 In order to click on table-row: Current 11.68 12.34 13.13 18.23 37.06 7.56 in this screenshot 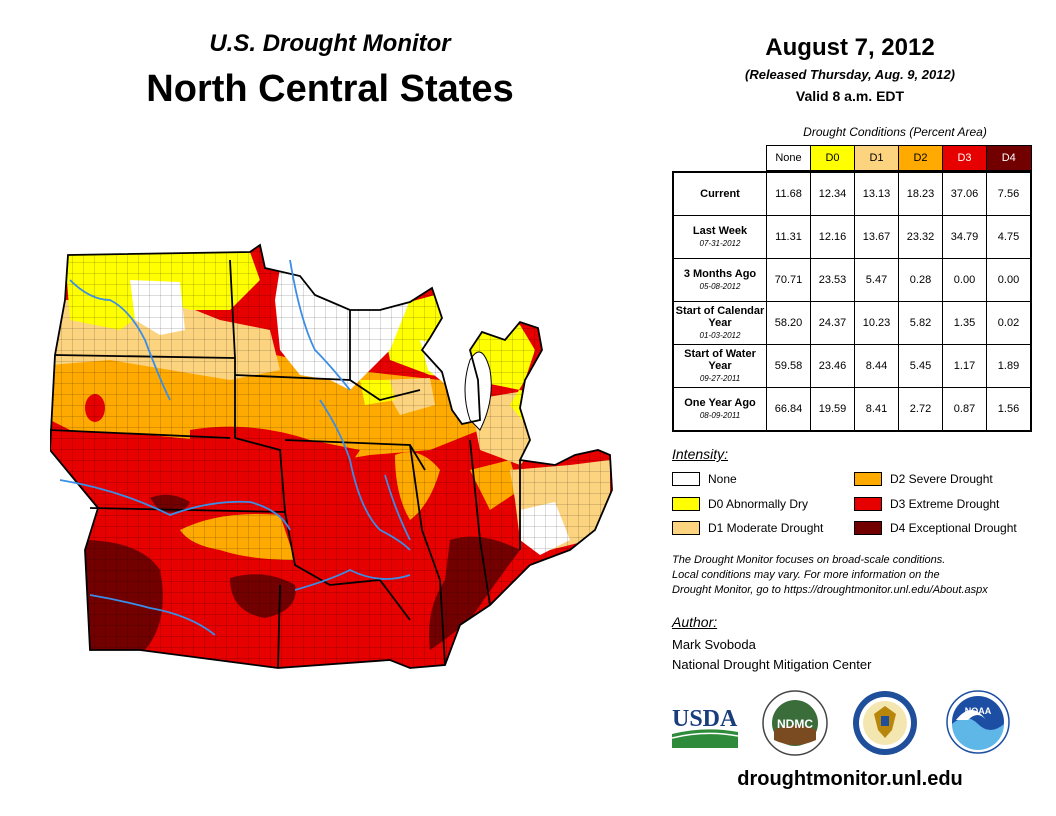, I will do `click(852, 193)`.